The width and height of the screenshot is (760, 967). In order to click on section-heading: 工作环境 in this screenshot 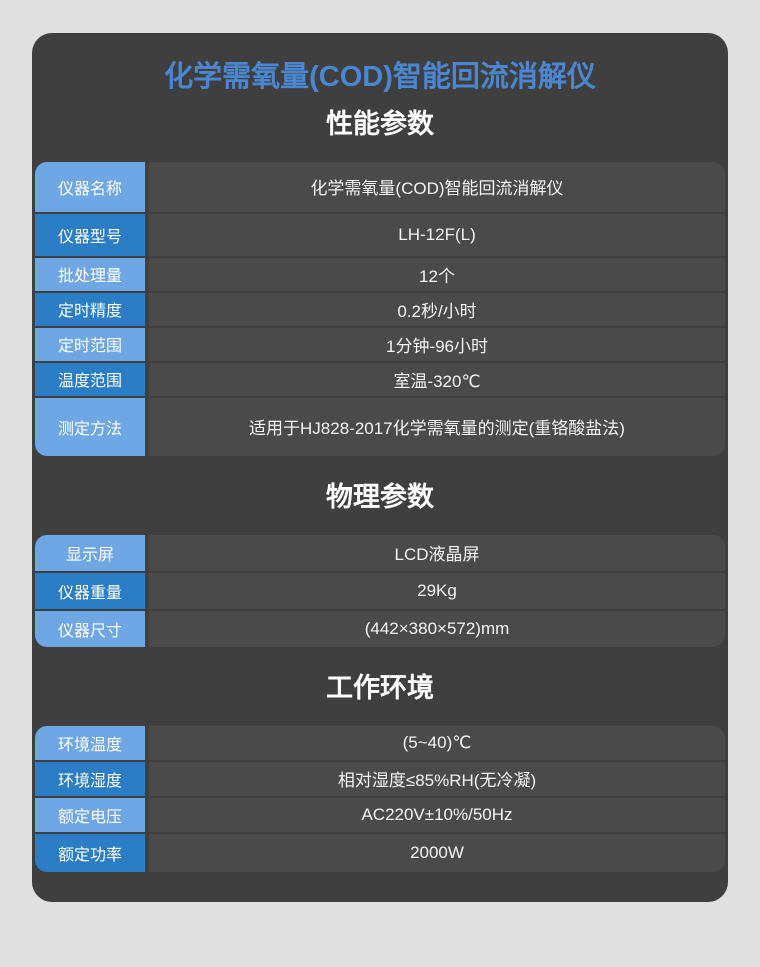, I will do `click(380, 687)`.